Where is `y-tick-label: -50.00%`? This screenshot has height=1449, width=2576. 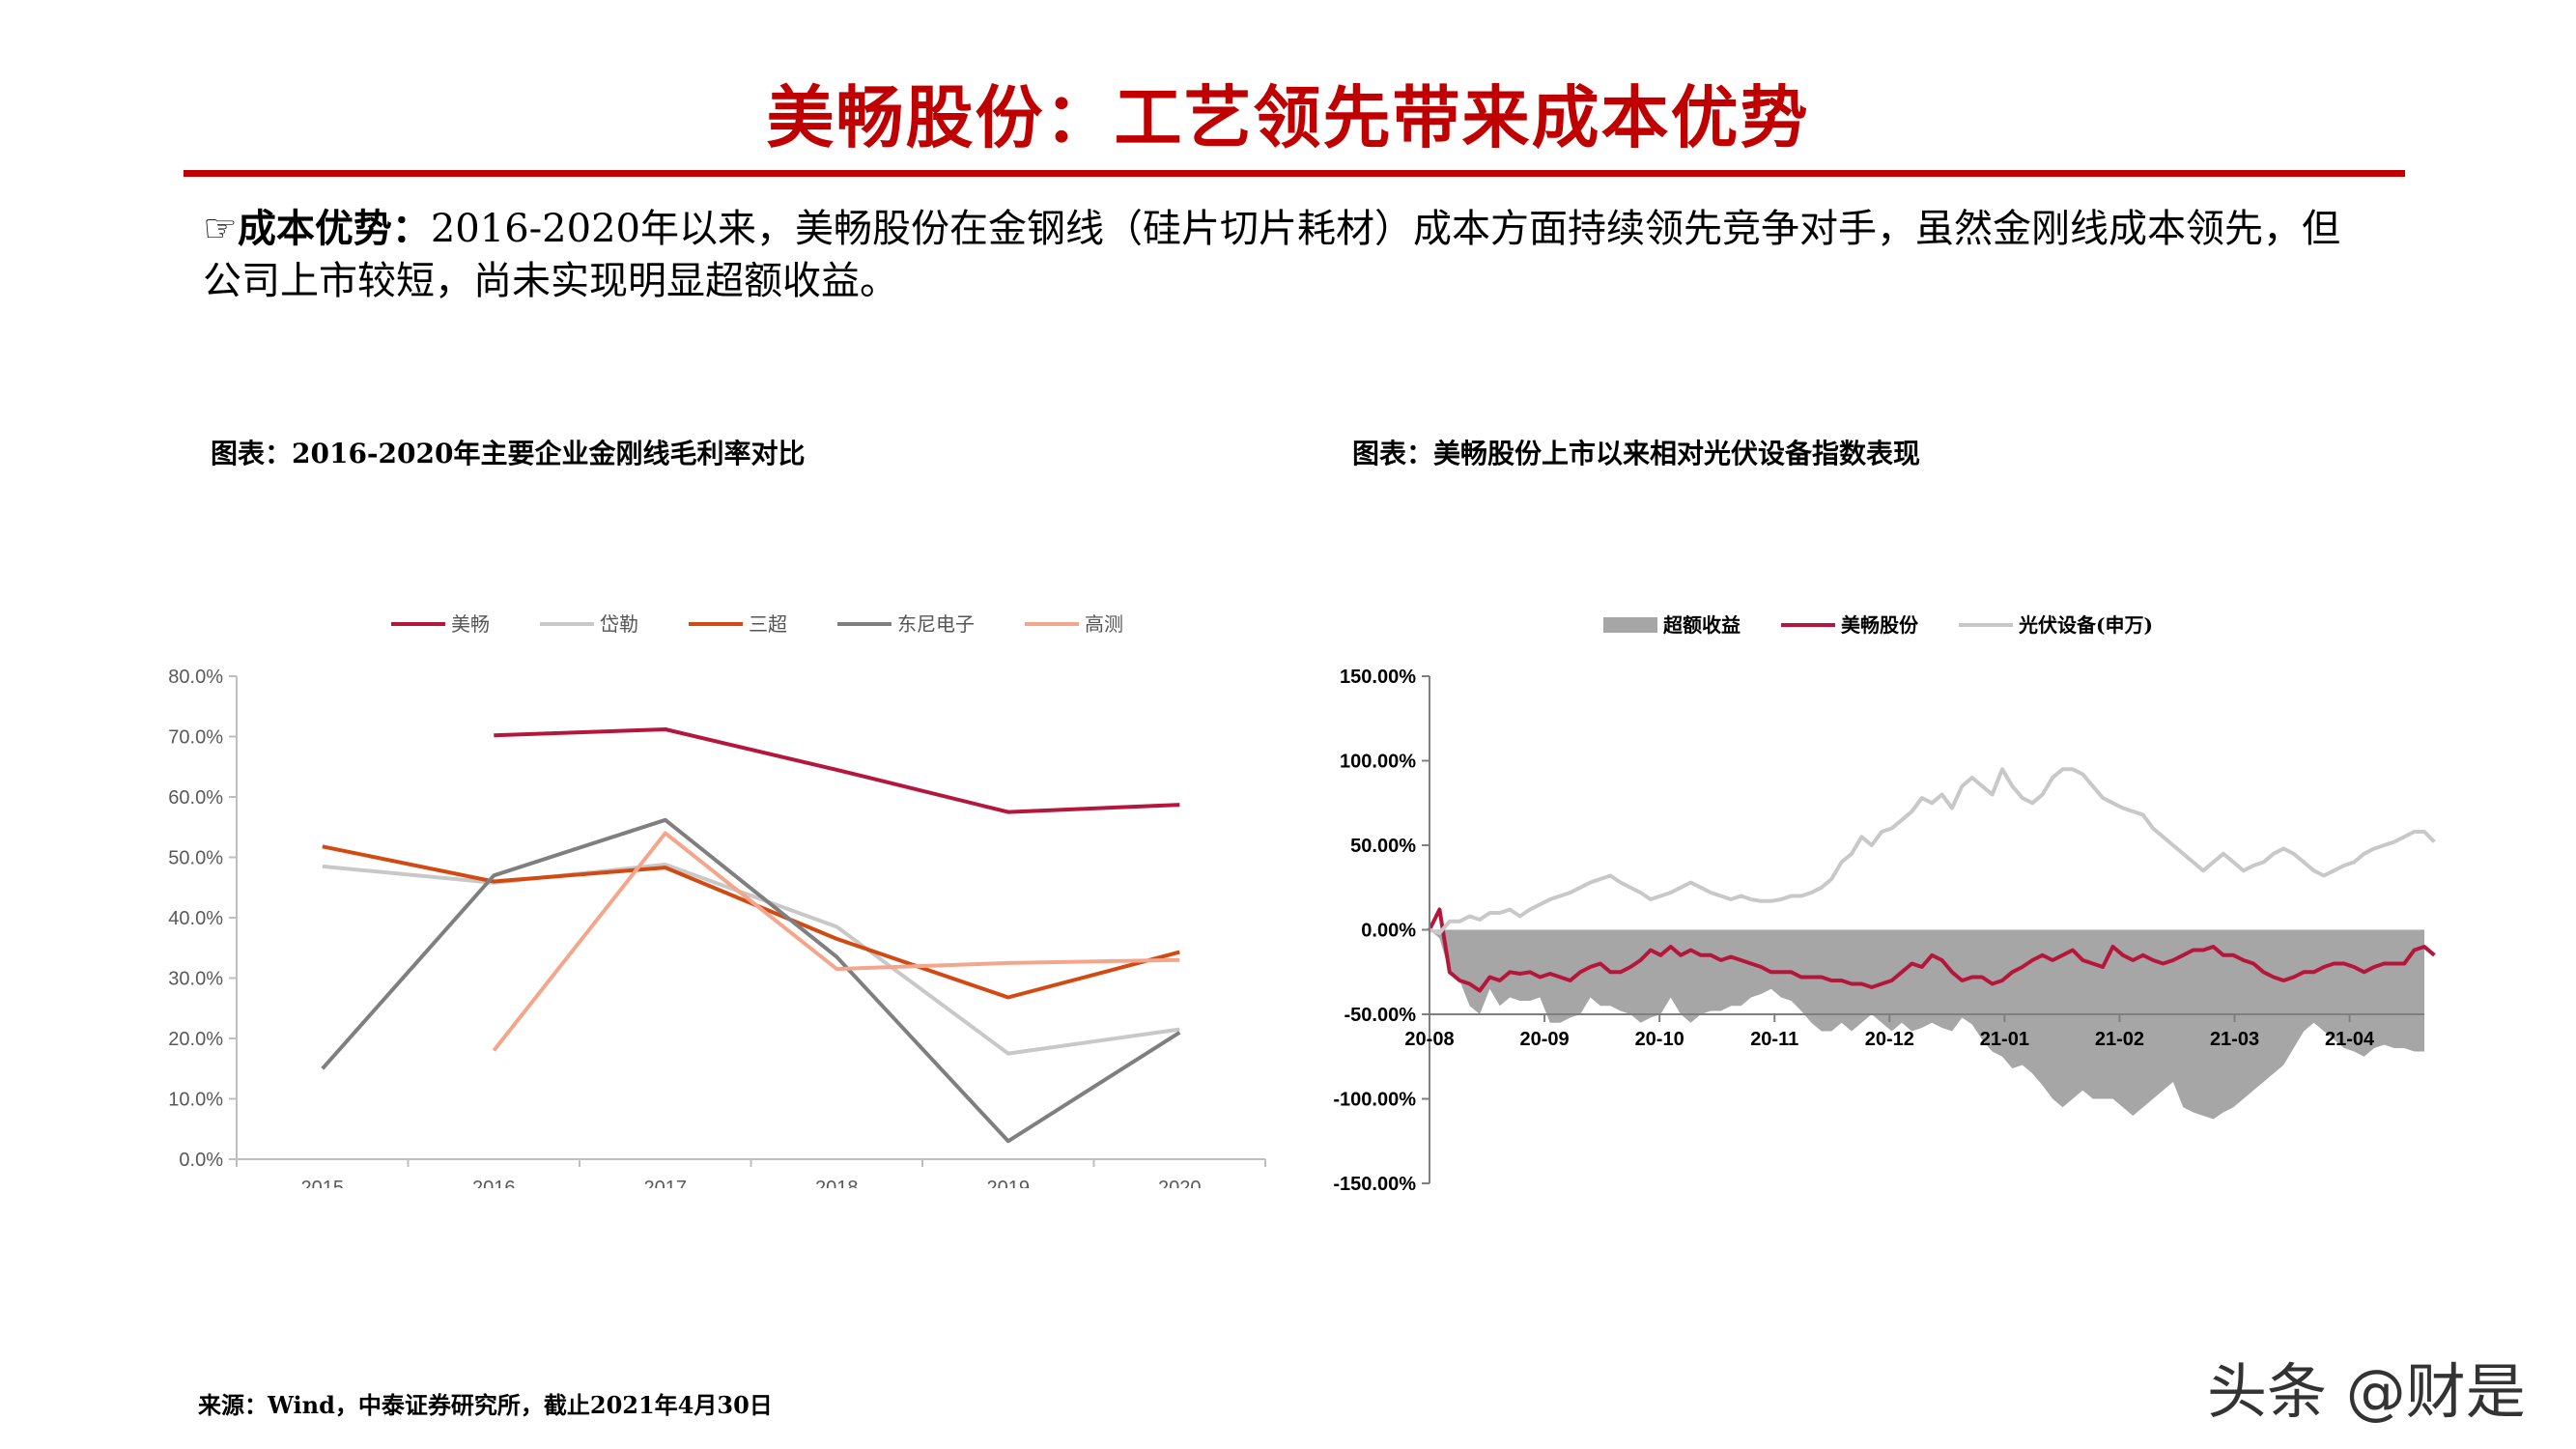
y-tick-label: -50.00% is located at coordinates (1381, 1015).